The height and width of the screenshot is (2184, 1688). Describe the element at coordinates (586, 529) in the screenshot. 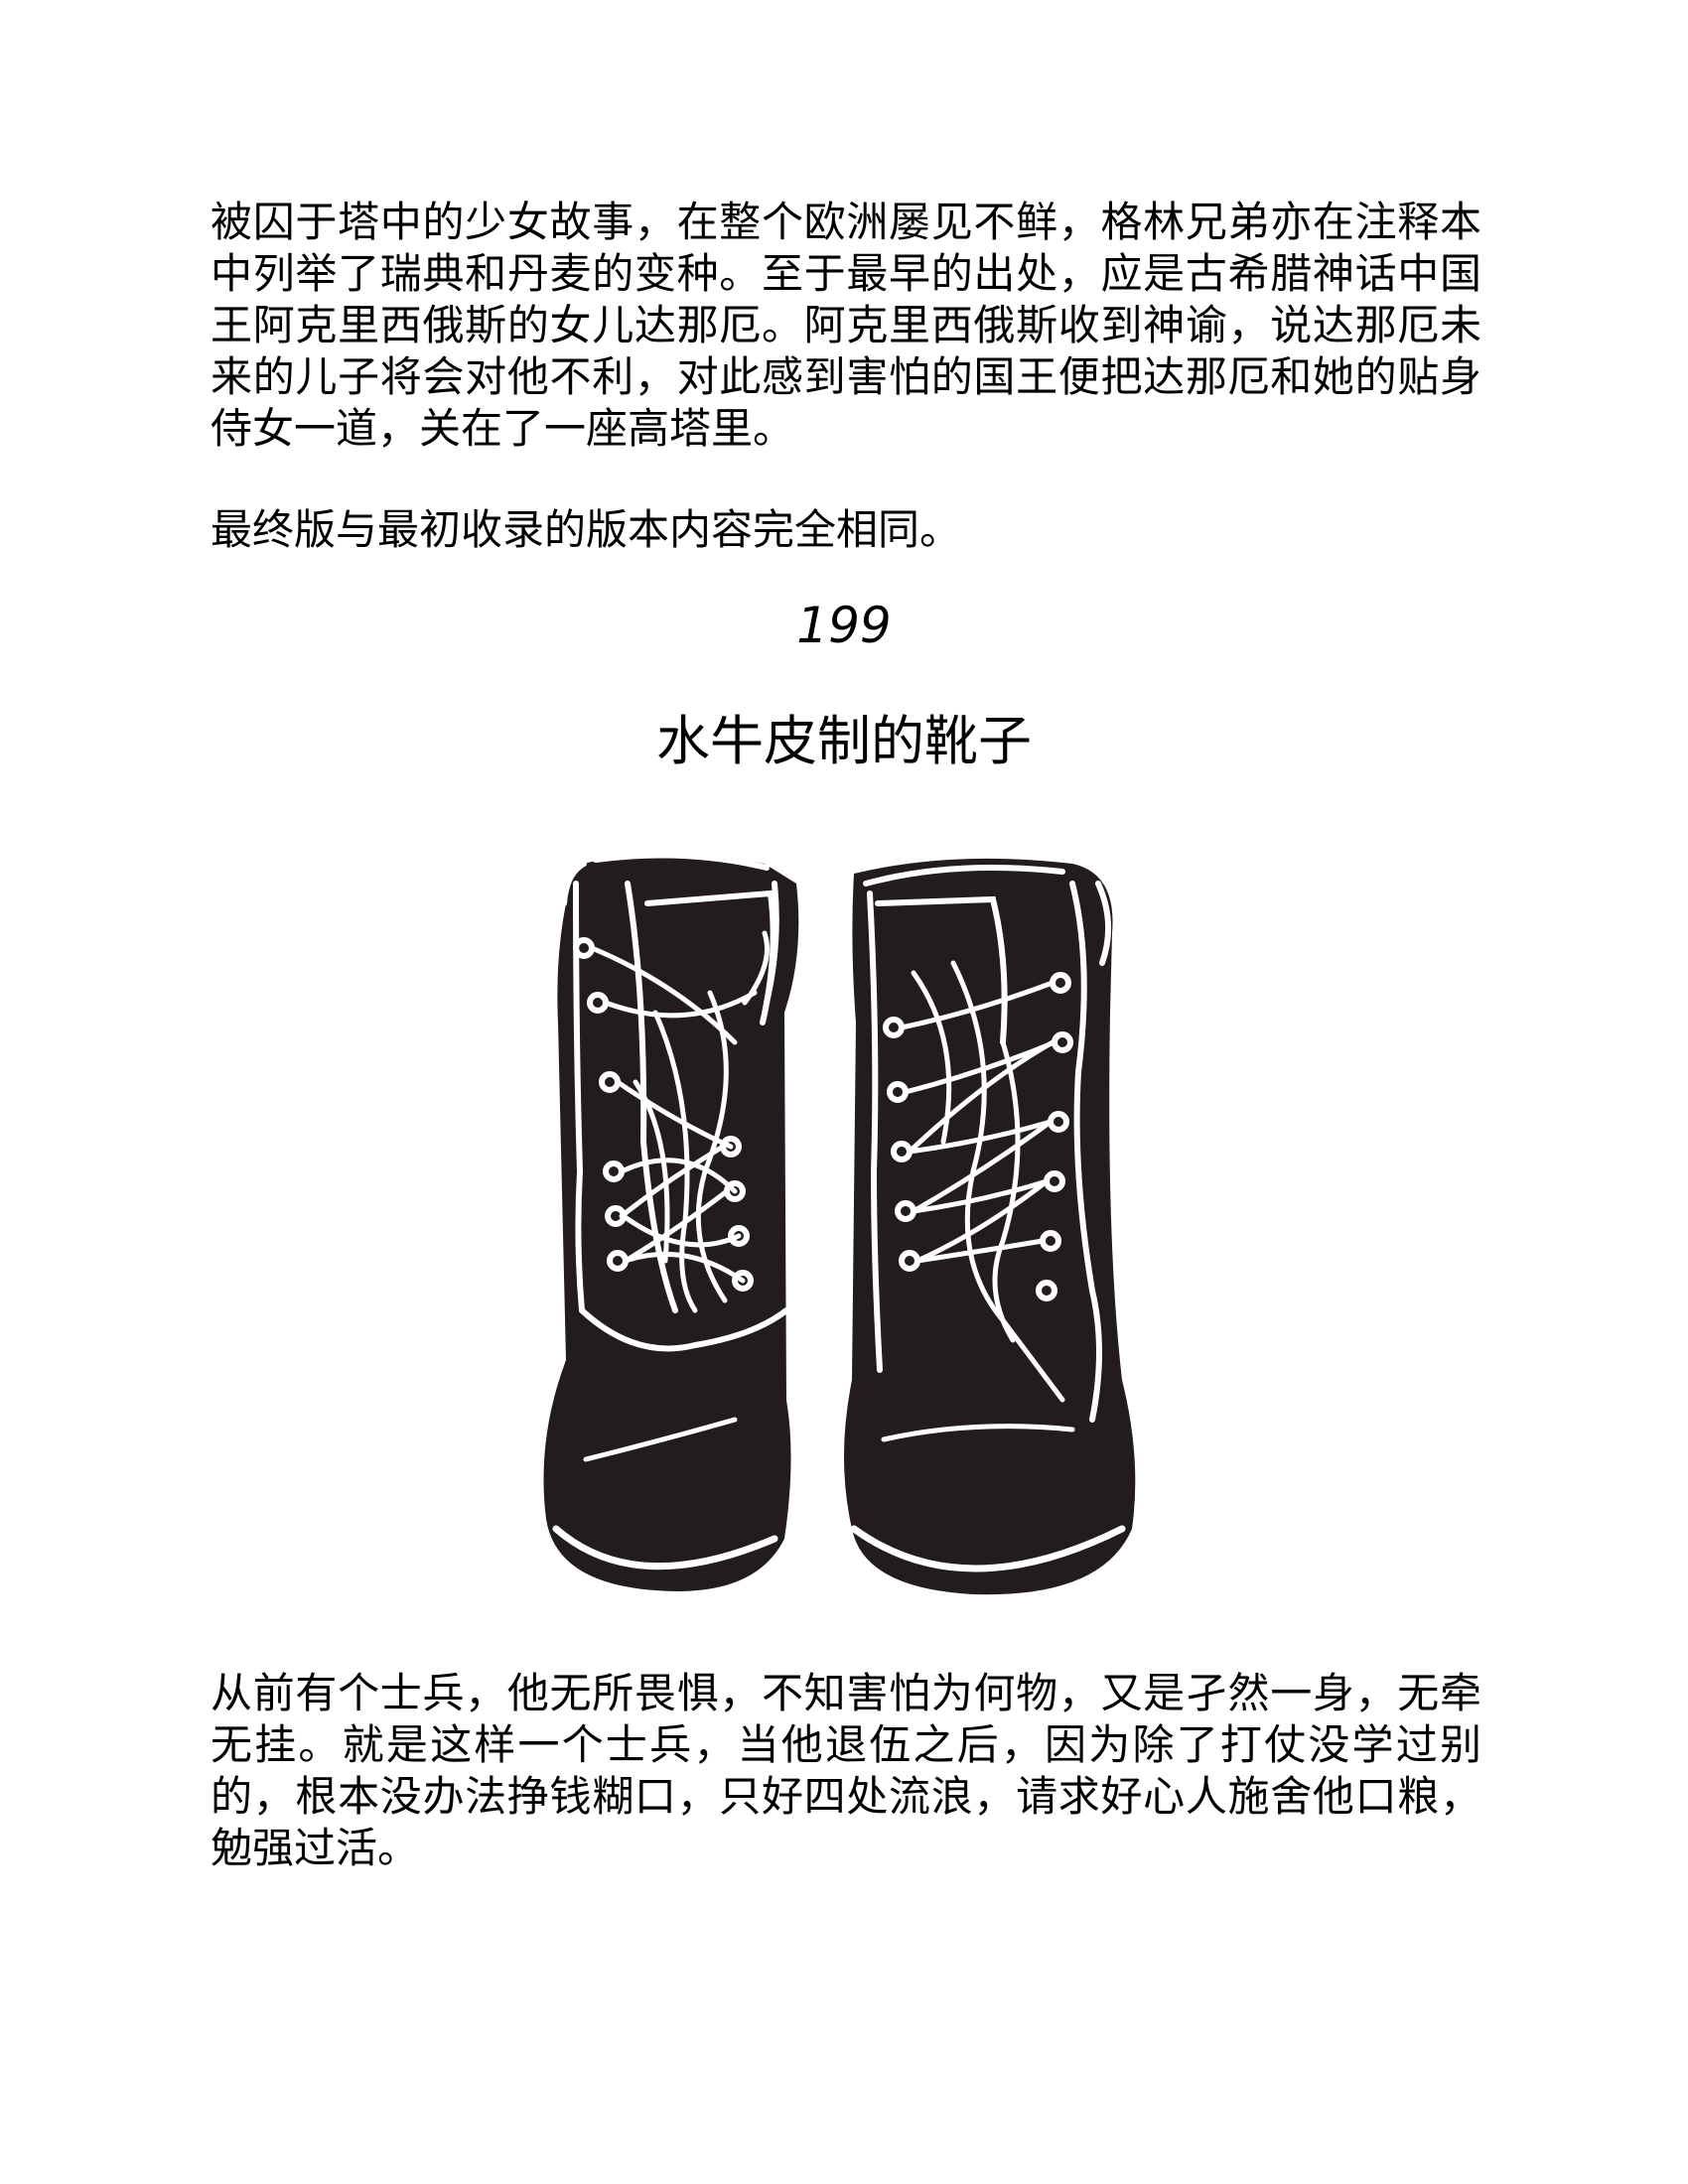

I see `final-version-note: 最终版与最初收录的版本内容完全相同。` at that location.